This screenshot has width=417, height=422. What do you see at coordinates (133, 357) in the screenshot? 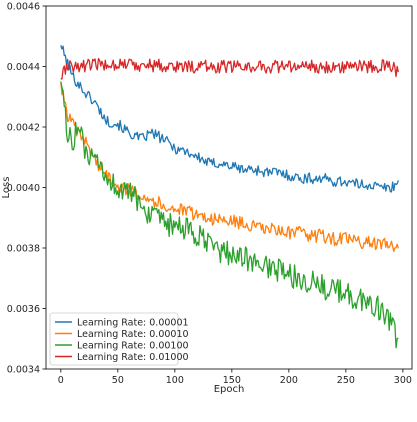
I see `legend-label: Learning Rate: 0.01000` at bounding box center [133, 357].